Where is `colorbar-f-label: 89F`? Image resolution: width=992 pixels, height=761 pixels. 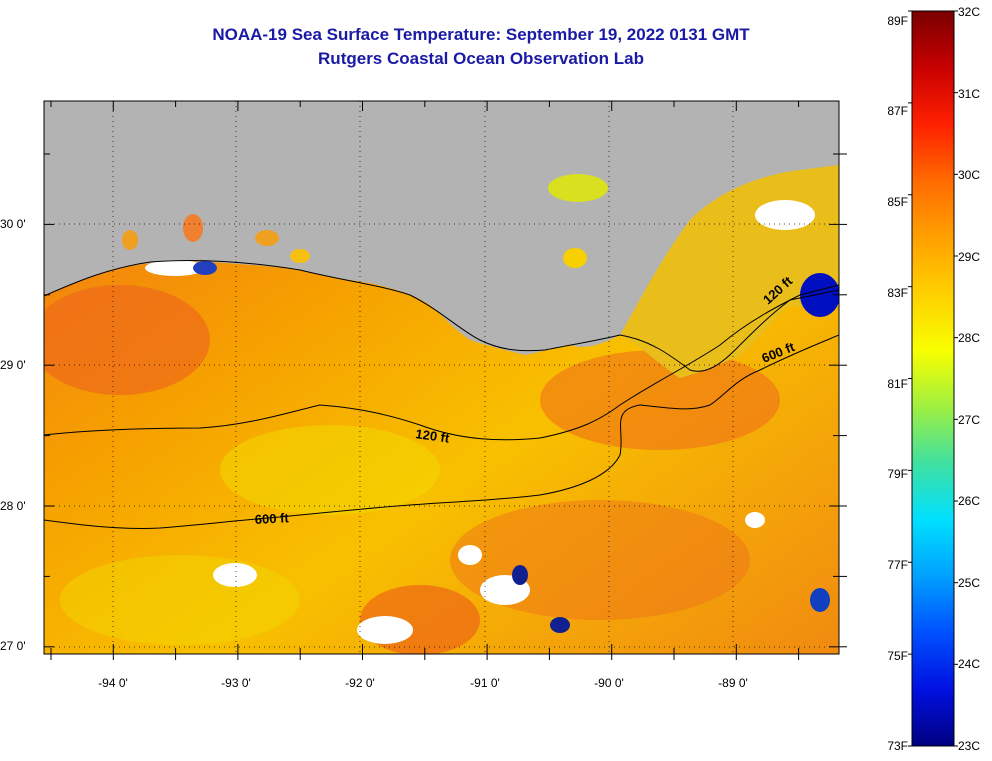
colorbar-f-label: 89F is located at coordinates (897, 21).